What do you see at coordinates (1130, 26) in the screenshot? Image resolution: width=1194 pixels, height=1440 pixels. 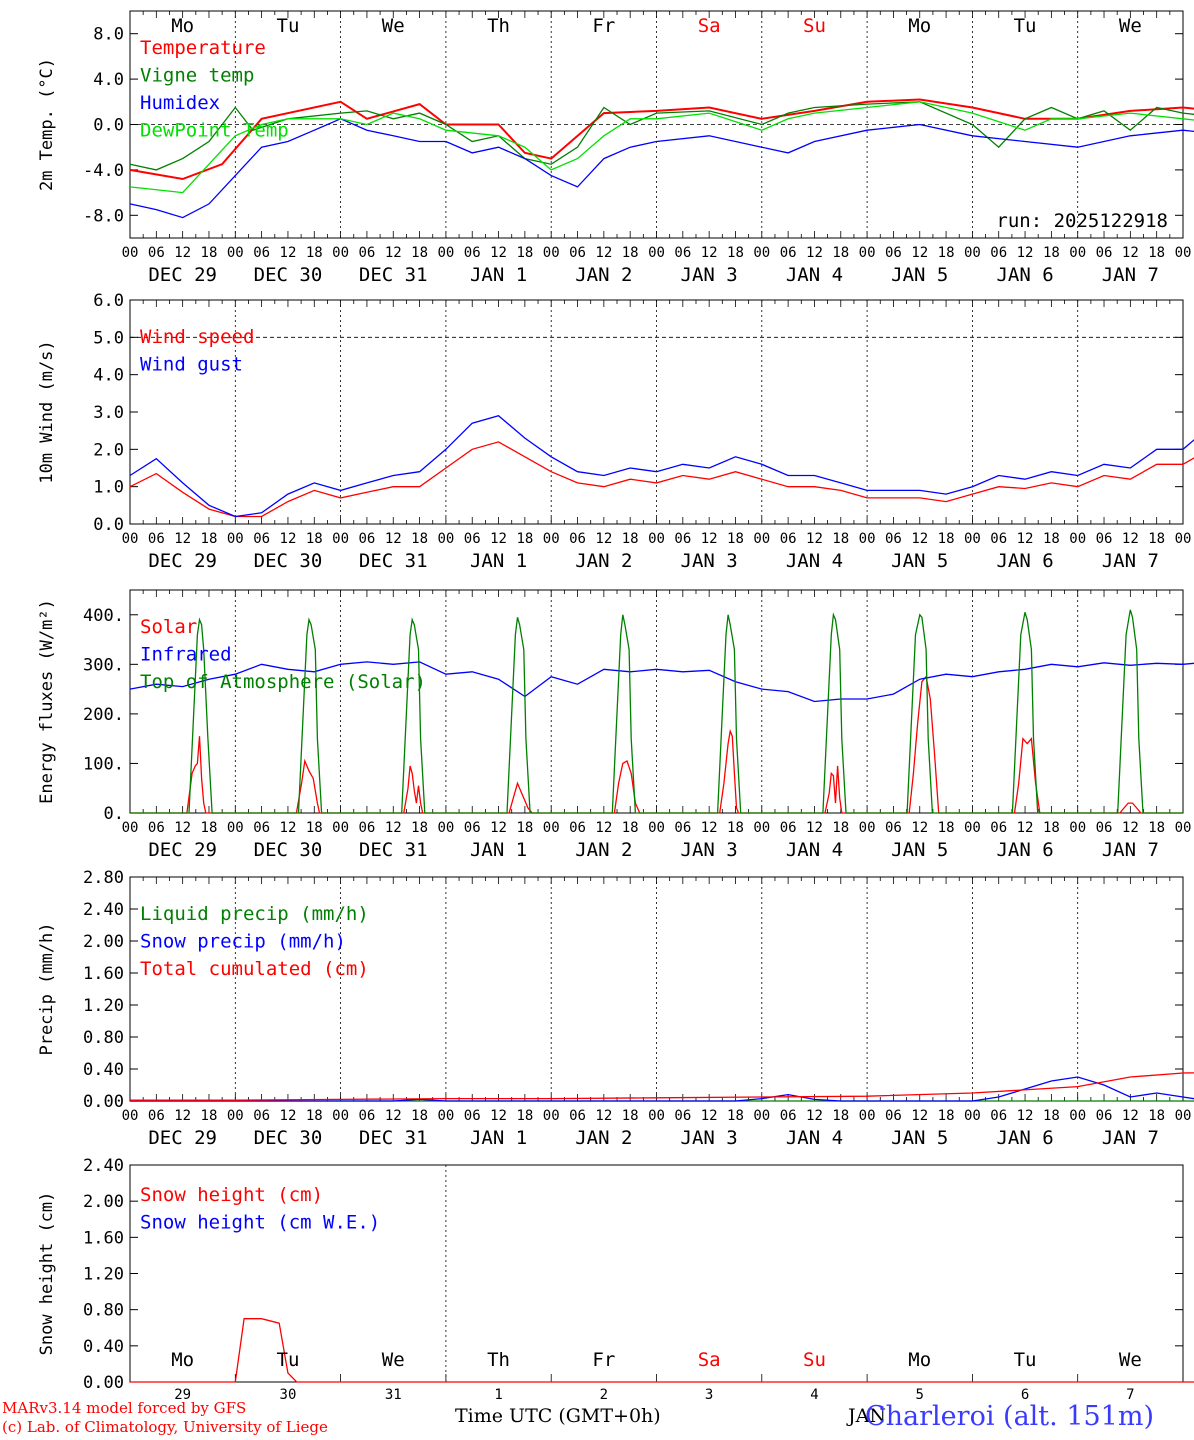 I see `weekday-label: We` at bounding box center [1130, 26].